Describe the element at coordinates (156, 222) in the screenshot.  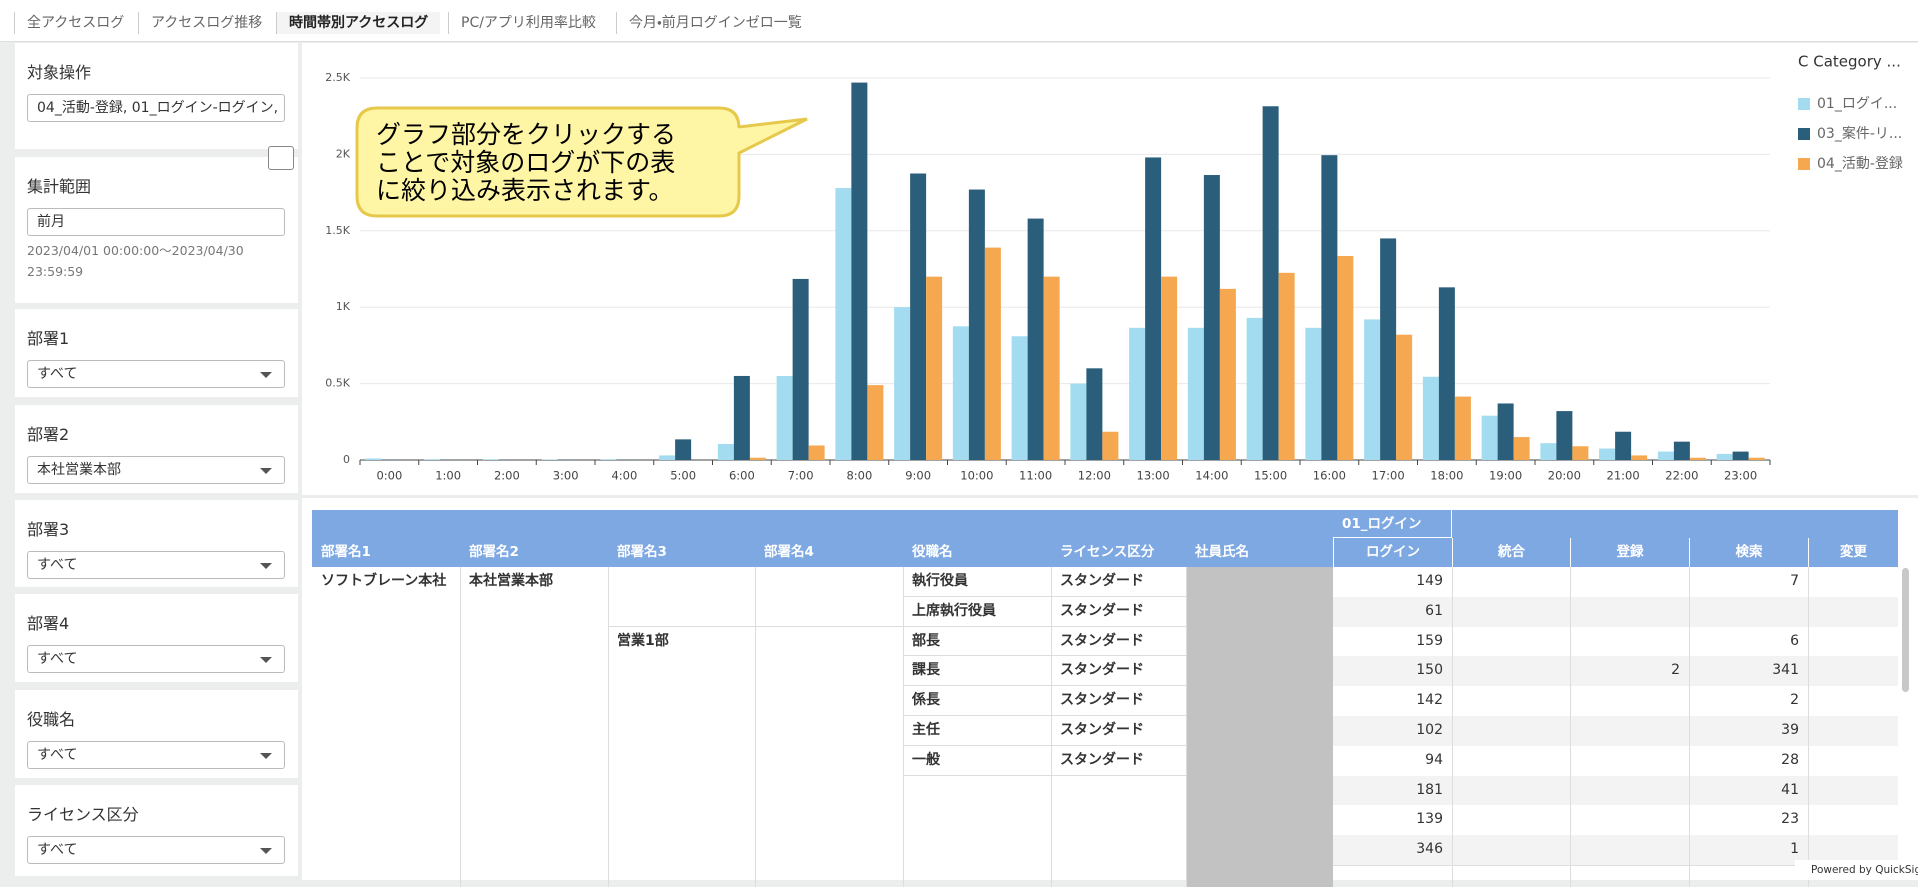
I see `filter-input: 前月` at that location.